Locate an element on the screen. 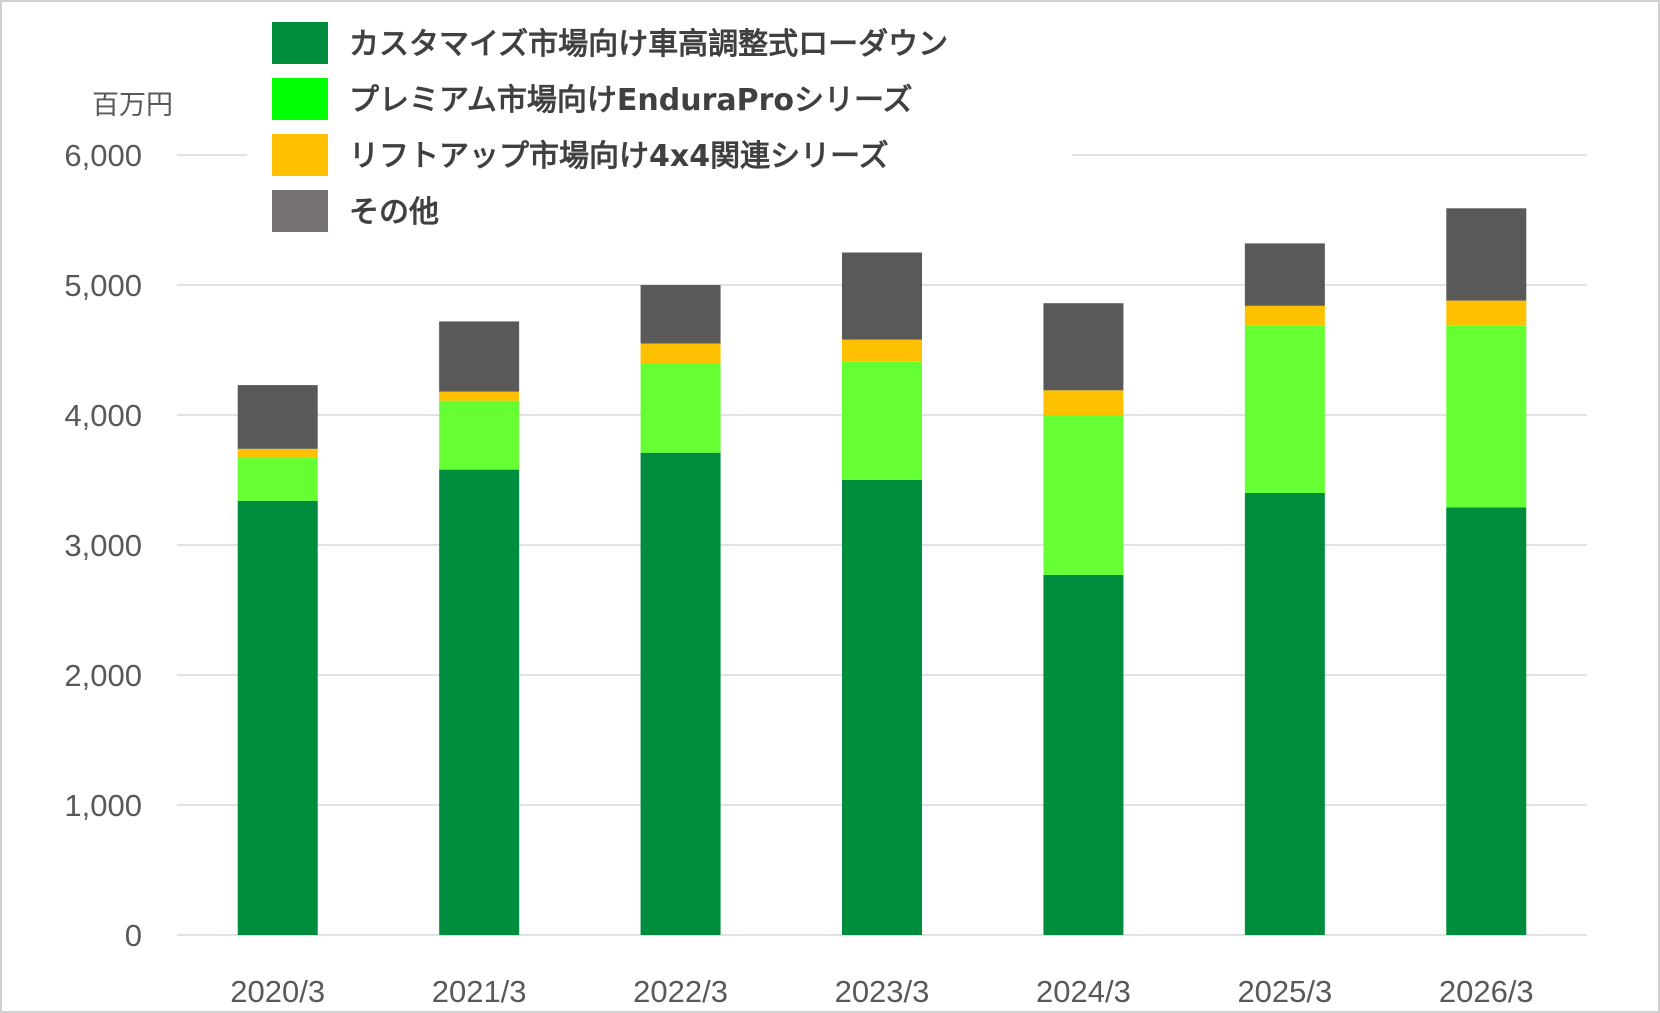 The width and height of the screenshot is (1660, 1013). y-tick-label: 0 is located at coordinates (133, 935).